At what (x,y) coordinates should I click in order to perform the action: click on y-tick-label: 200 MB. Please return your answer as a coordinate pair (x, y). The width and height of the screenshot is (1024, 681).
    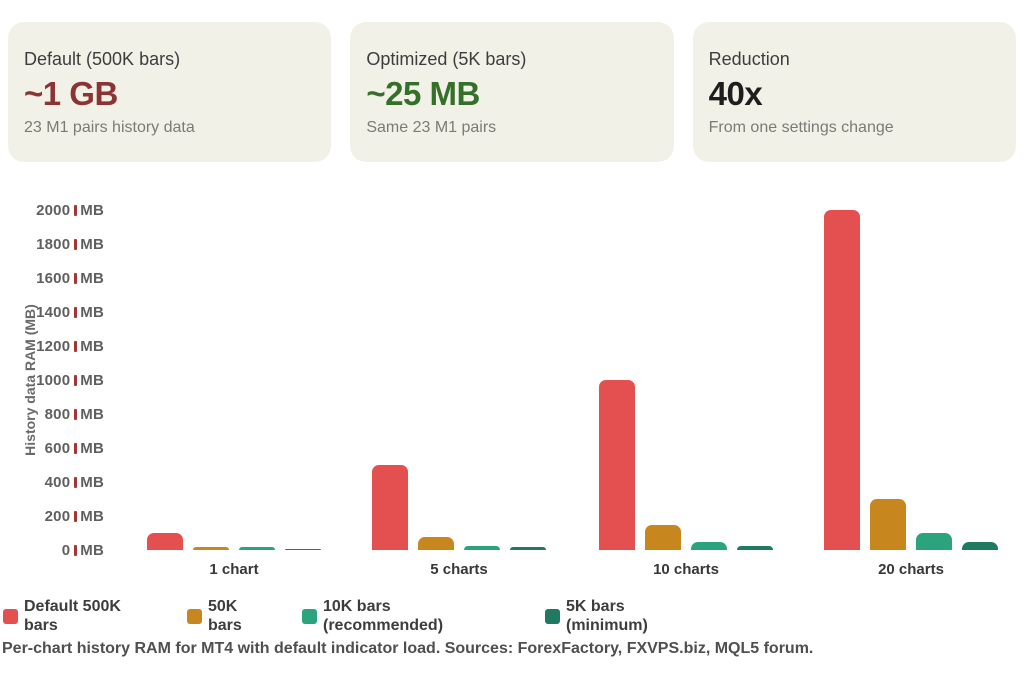
    Looking at the image, I should click on (74, 516).